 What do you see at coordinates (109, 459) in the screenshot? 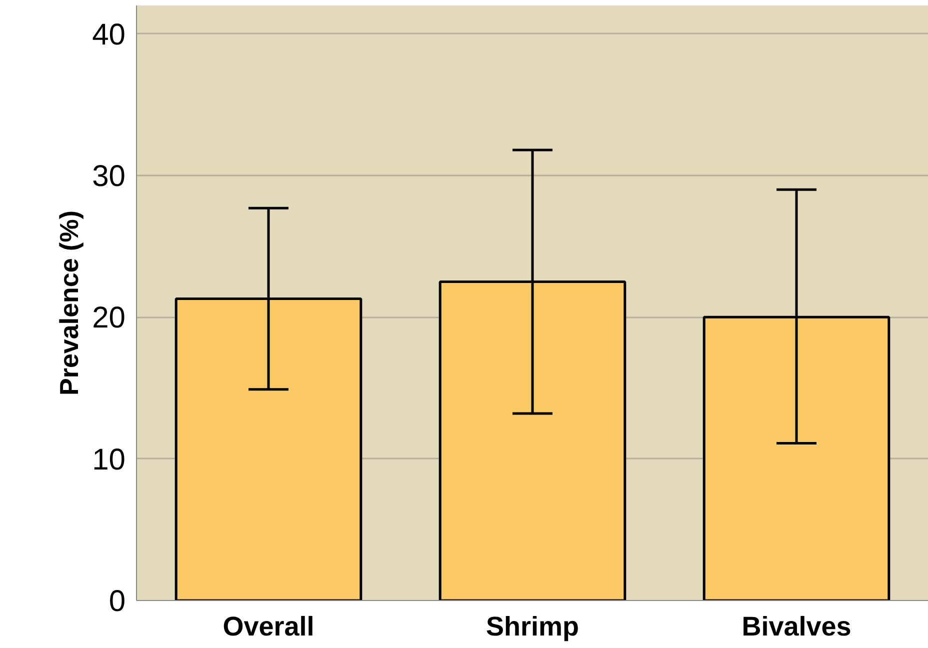
I see `y-tick-label: 10` at bounding box center [109, 459].